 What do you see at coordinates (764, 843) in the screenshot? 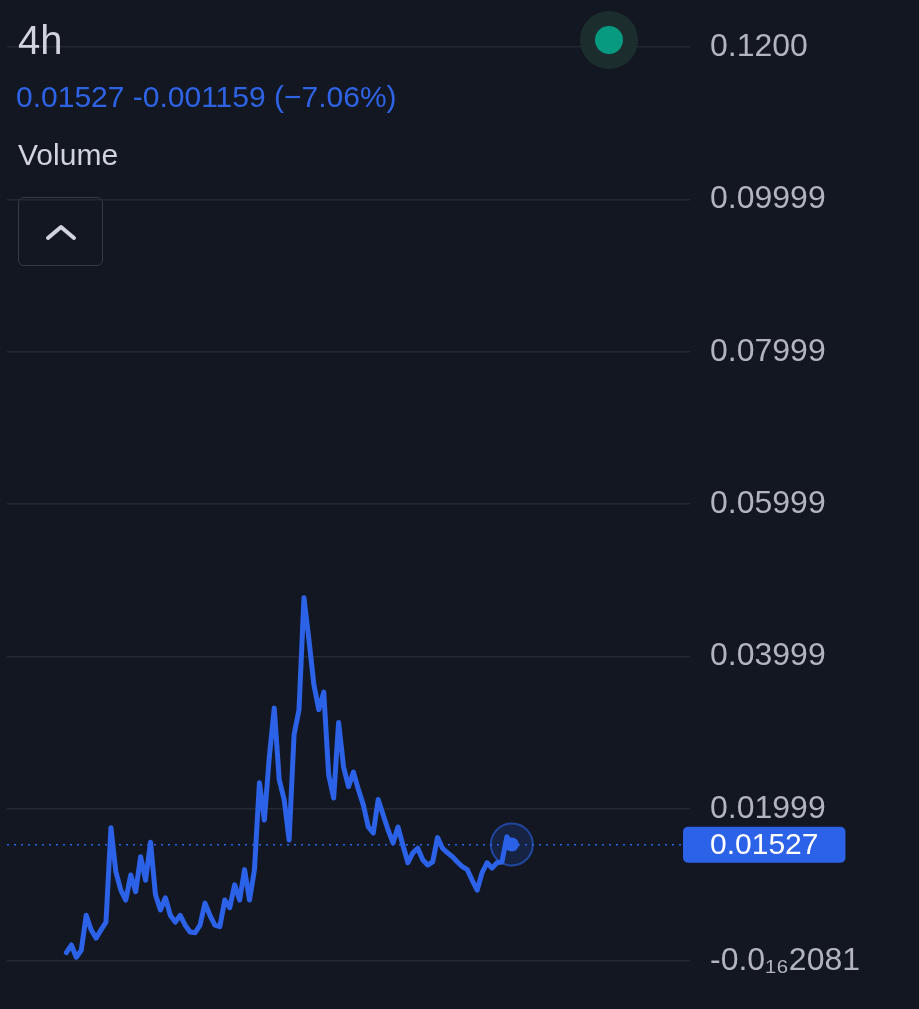
I see `ref-line-label: 0.01527` at bounding box center [764, 843].